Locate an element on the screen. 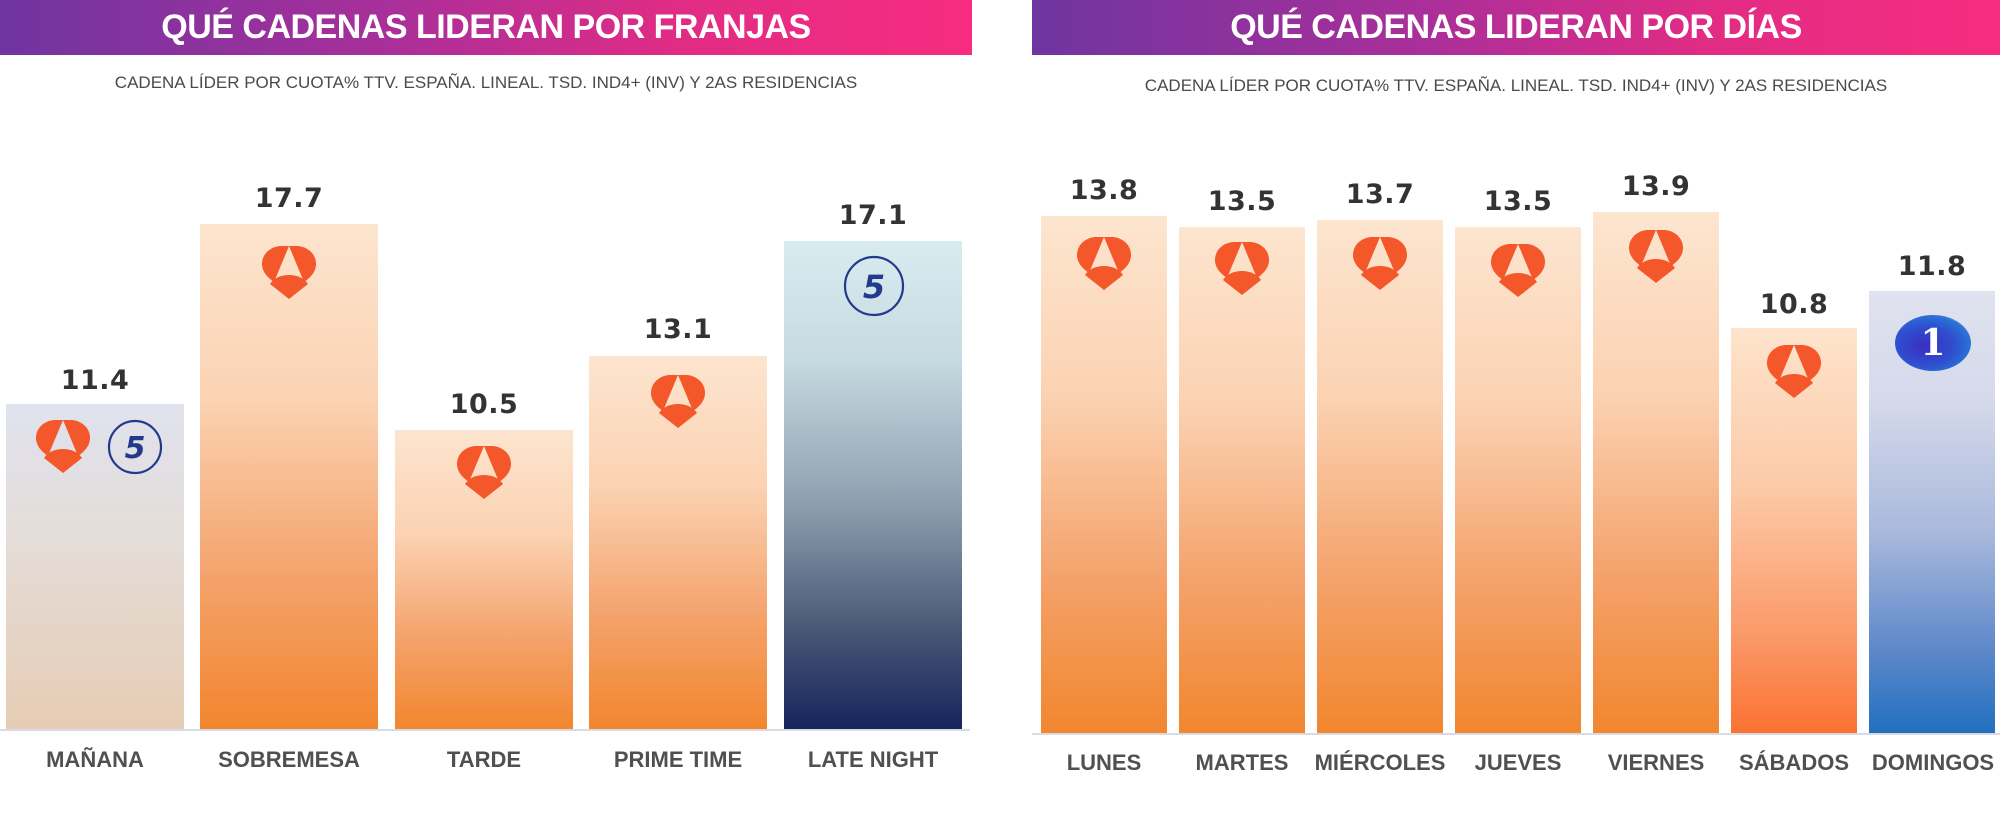 This screenshot has height=839, width=2000. category-label-viernes: VIERNES is located at coordinates (1656, 762).